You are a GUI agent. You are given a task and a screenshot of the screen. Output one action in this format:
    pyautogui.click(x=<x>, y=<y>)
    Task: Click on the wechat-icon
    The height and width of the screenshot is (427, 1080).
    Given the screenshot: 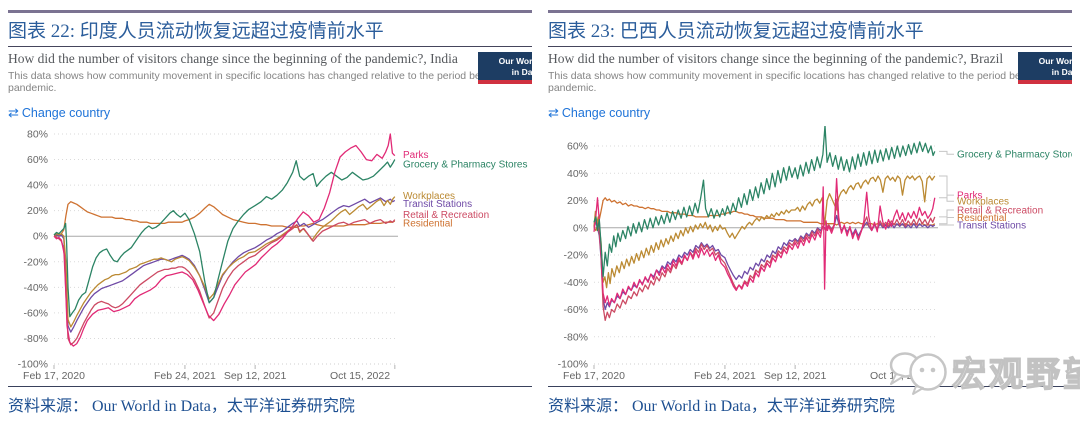 What is the action you would take?
    pyautogui.click(x=918, y=373)
    